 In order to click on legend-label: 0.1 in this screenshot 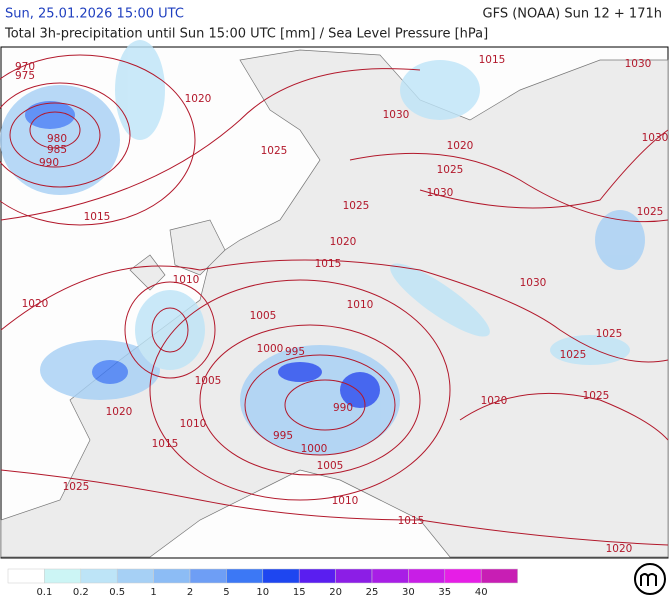, I will do `click(44, 592)`.